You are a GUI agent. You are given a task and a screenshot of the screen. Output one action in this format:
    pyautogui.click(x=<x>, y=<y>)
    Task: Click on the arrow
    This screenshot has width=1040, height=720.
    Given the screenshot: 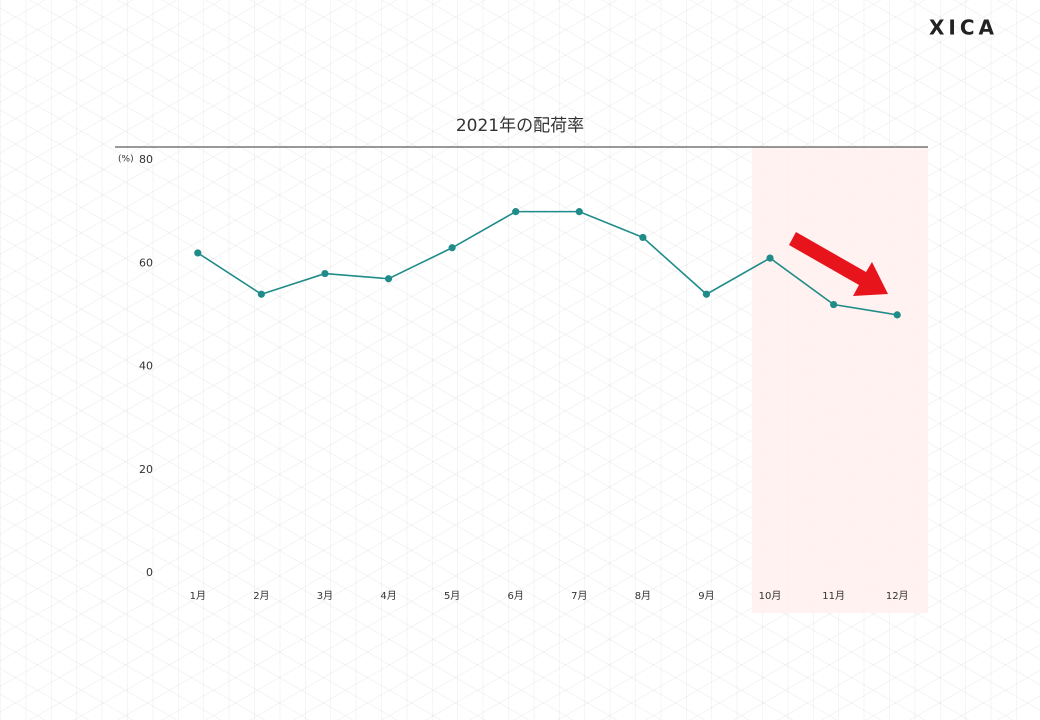 What is the action you would take?
    pyautogui.click(x=838, y=264)
    